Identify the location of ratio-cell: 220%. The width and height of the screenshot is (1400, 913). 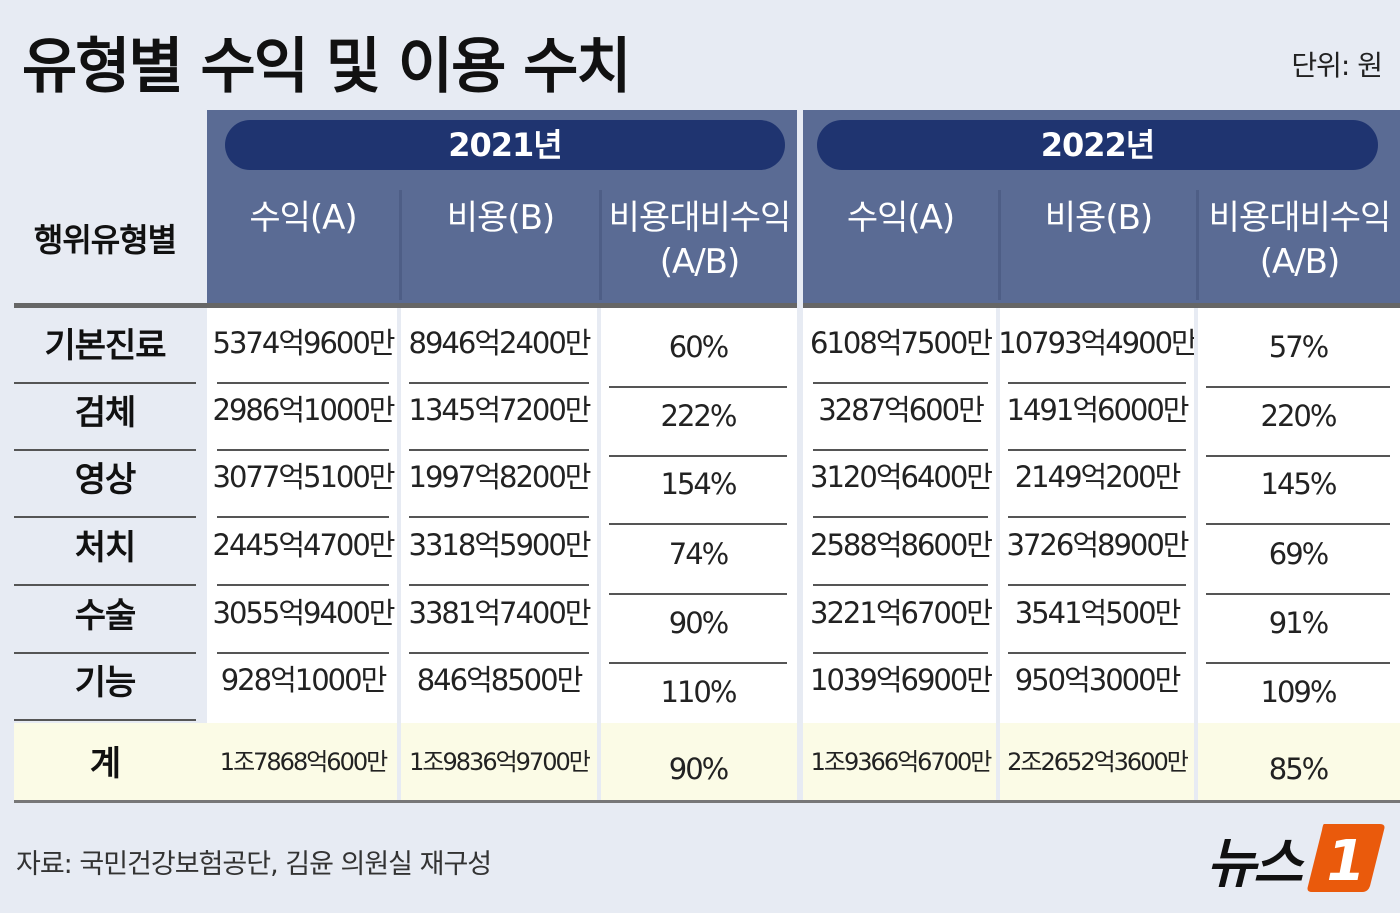
(1299, 415).